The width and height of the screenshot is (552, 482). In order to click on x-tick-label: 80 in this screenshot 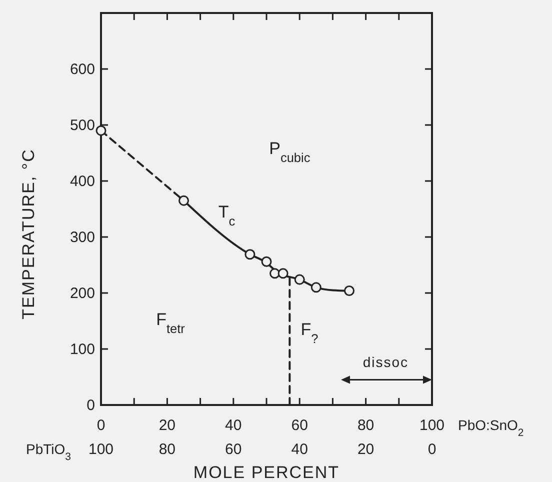, I will do `click(365, 425)`.